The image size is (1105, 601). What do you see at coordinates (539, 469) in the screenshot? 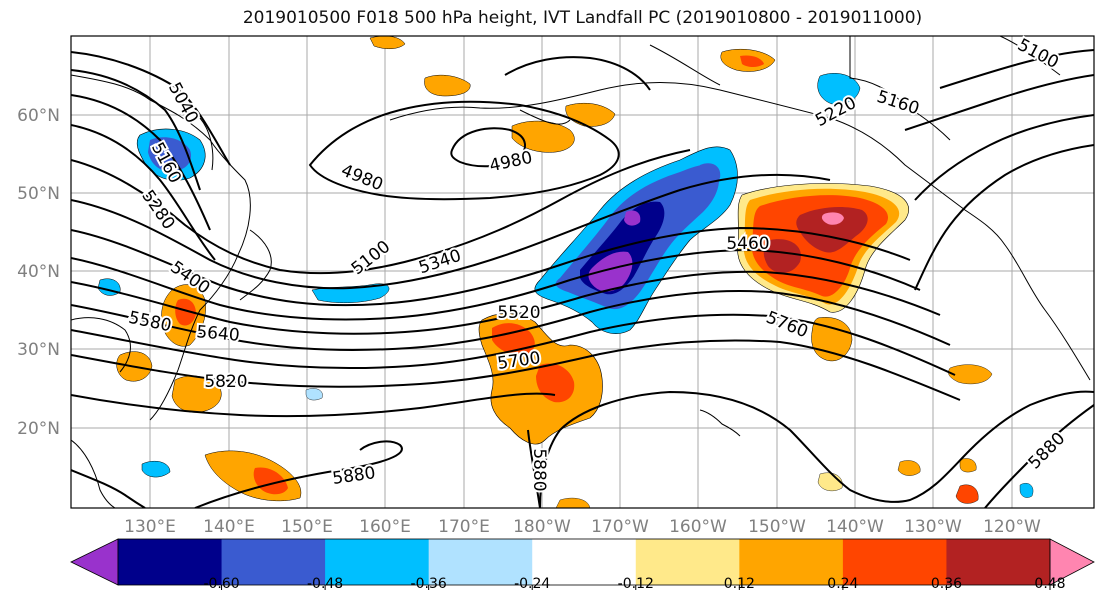
I see `contour-label: 5880` at bounding box center [539, 469].